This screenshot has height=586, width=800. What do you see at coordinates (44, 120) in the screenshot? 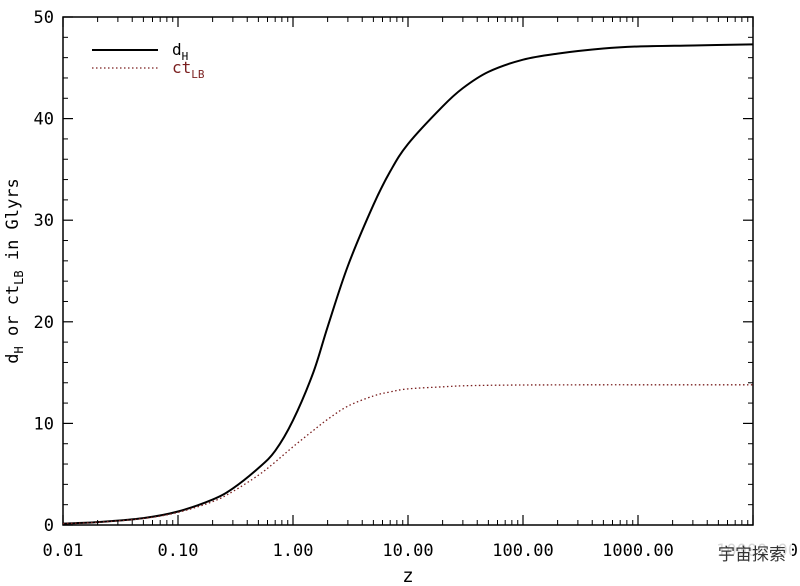
I see `y-tick-label: 40` at bounding box center [44, 120].